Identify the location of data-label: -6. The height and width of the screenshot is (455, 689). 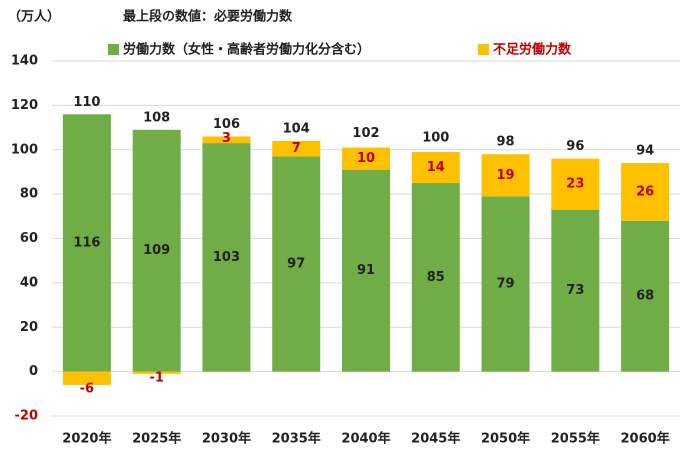
(87, 388).